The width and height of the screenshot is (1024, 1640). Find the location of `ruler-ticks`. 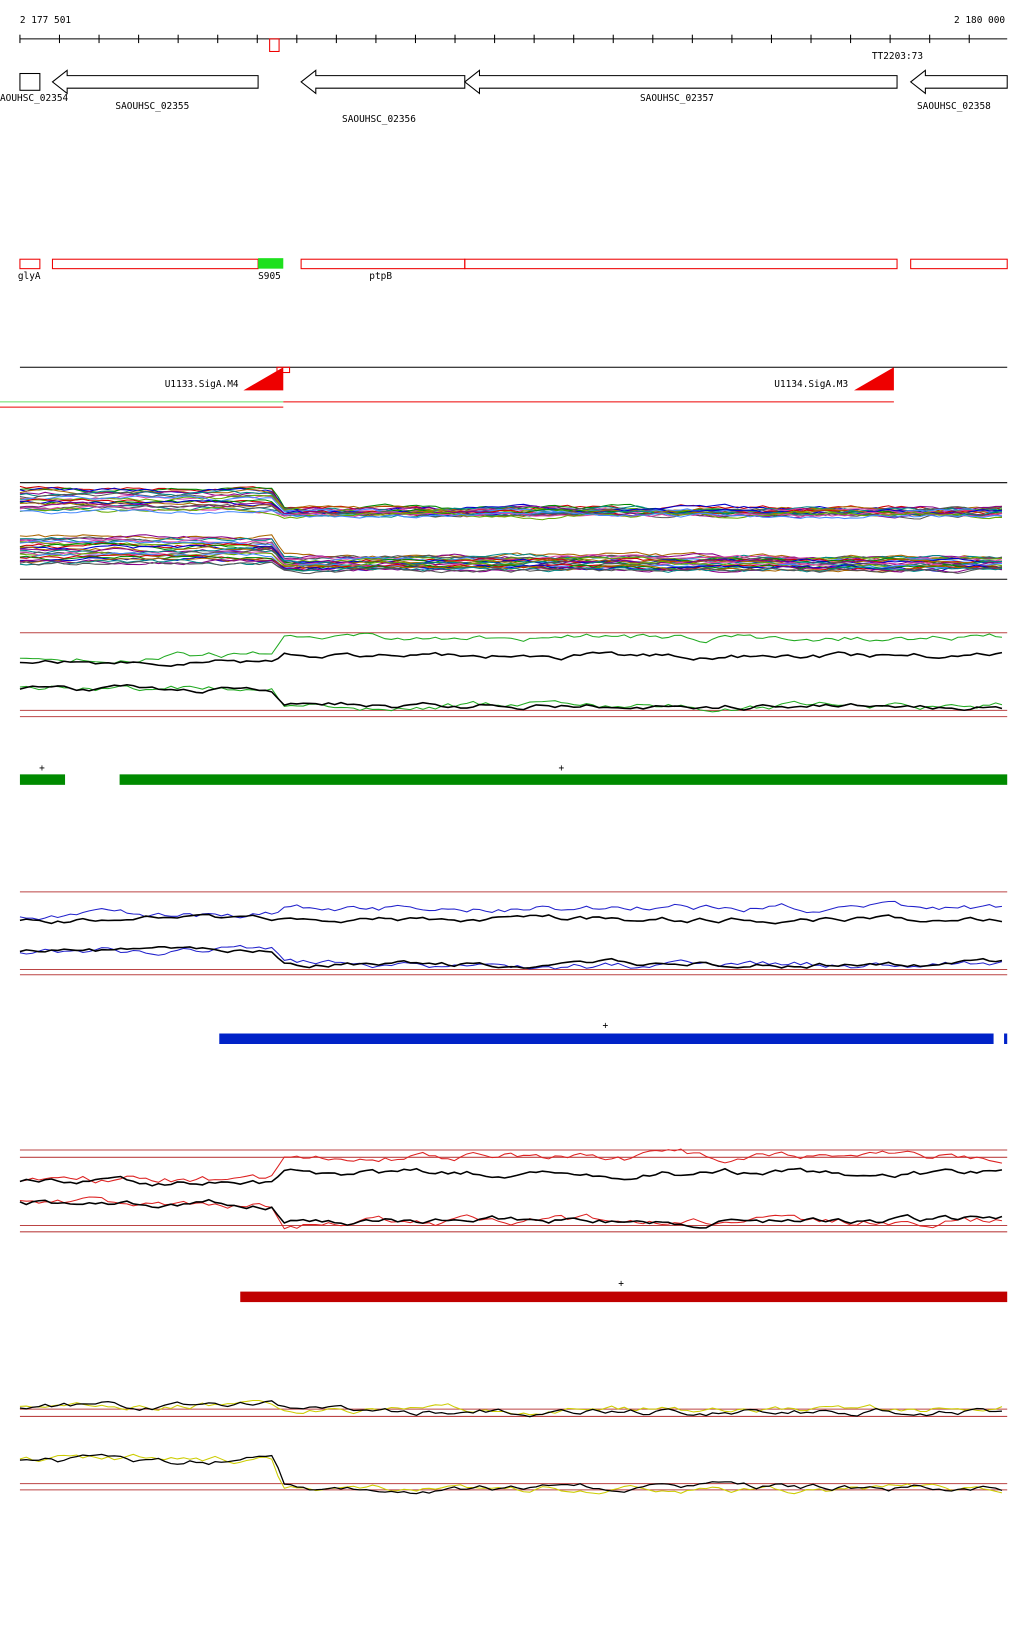

ruler-ticks is located at coordinates (494, 39).